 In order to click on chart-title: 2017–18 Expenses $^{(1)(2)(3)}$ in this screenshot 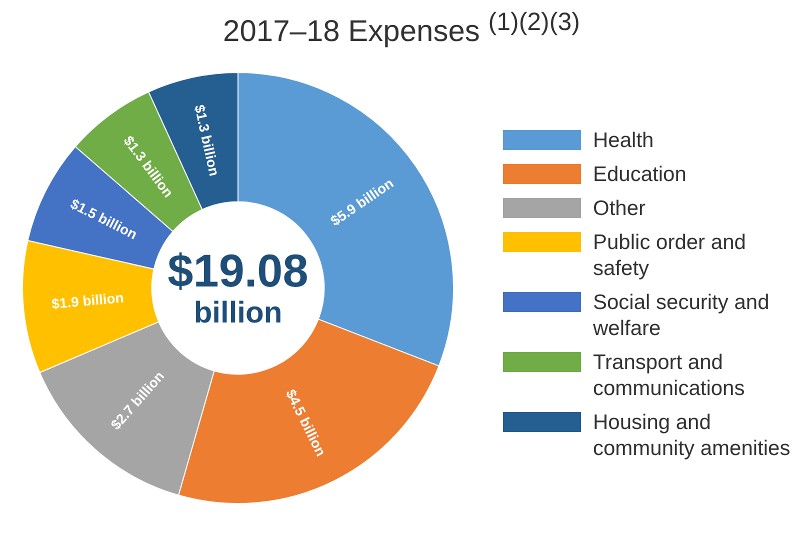, I will do `click(401, 29)`.